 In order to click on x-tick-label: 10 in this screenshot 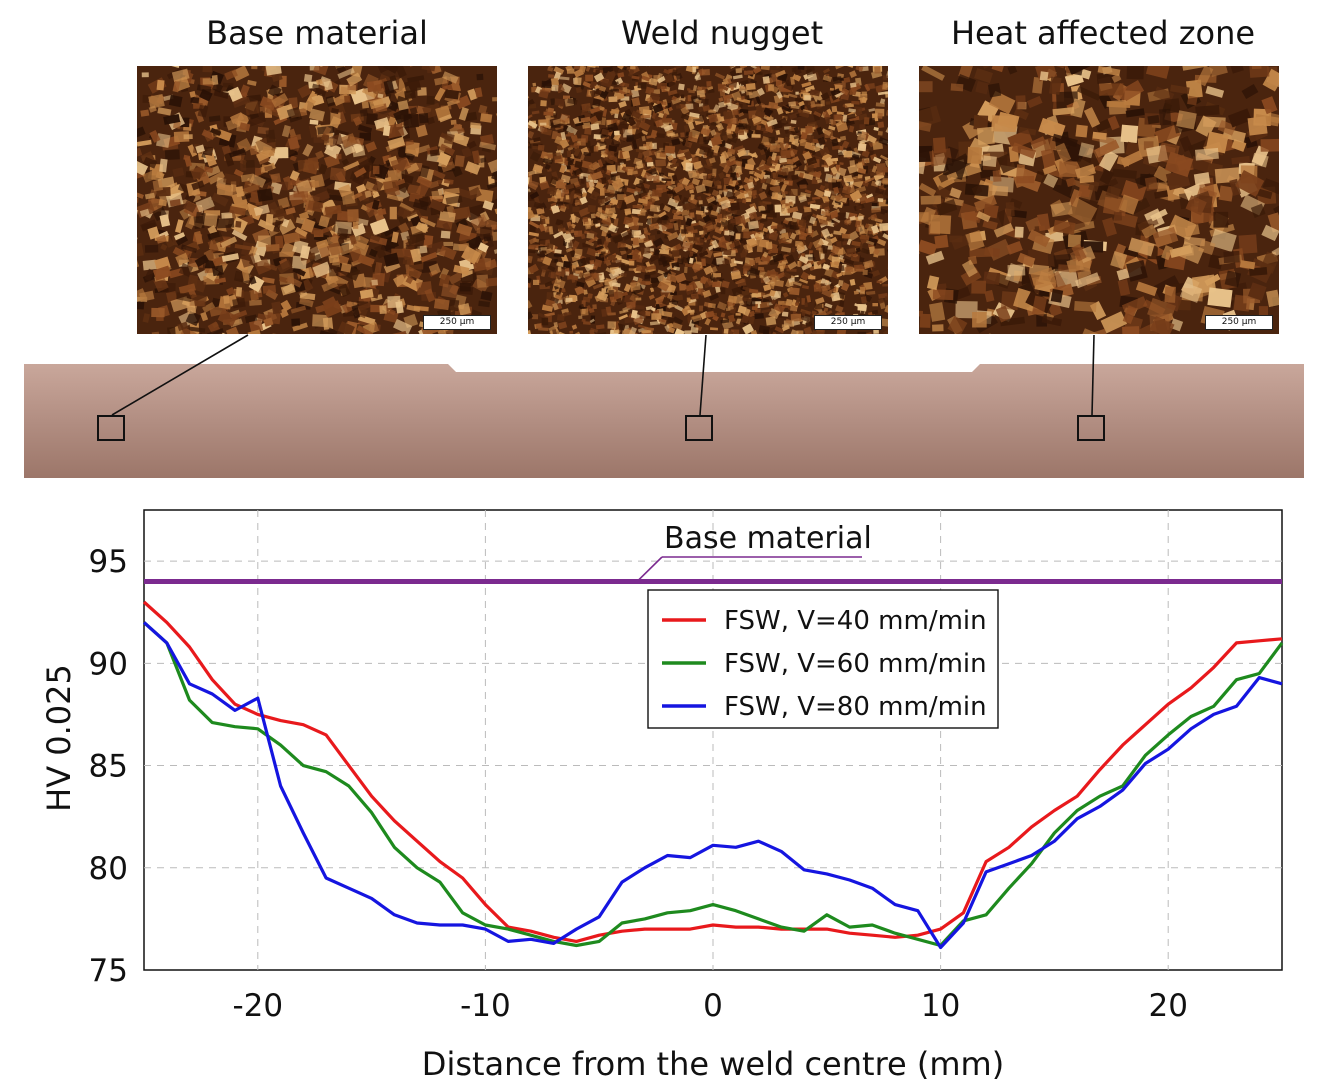, I will do `click(940, 1006)`.